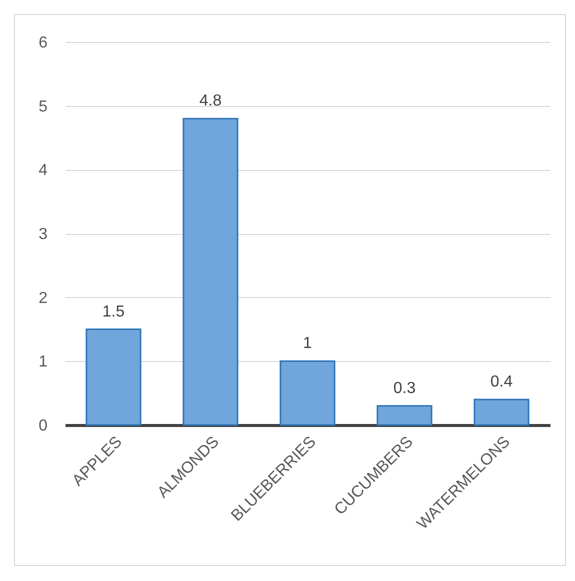  Describe the element at coordinates (43, 426) in the screenshot. I see `y-tick-label: 0` at that location.